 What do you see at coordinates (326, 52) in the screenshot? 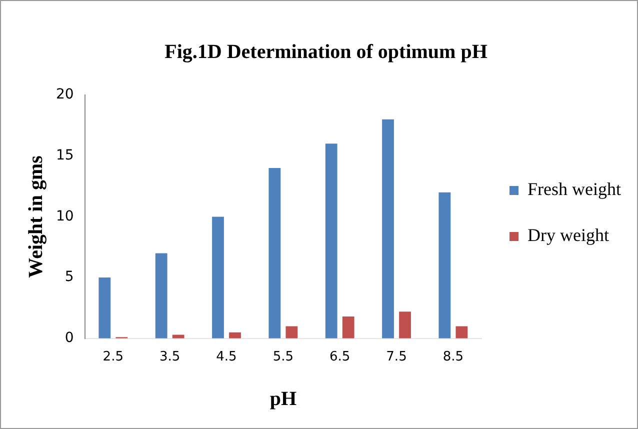
I see `chart-title: Fig.1D Determination of optimum pH` at bounding box center [326, 52].